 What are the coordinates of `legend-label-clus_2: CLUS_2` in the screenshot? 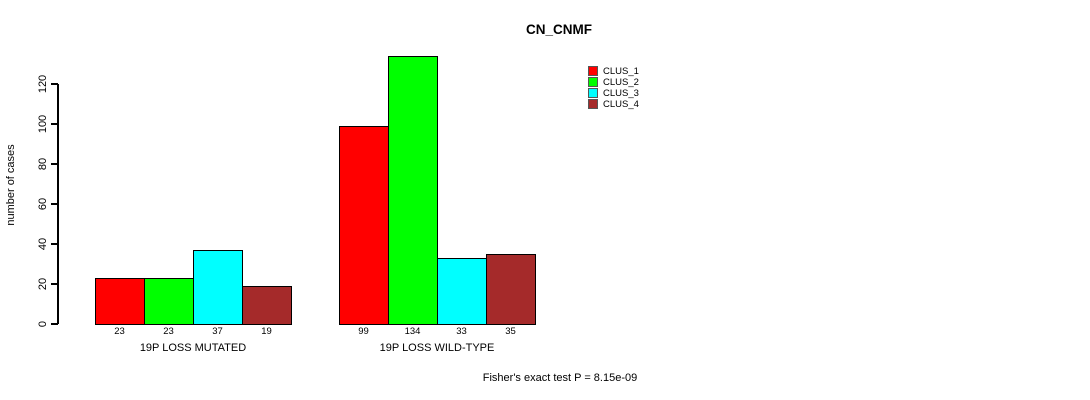 It's located at (621, 82).